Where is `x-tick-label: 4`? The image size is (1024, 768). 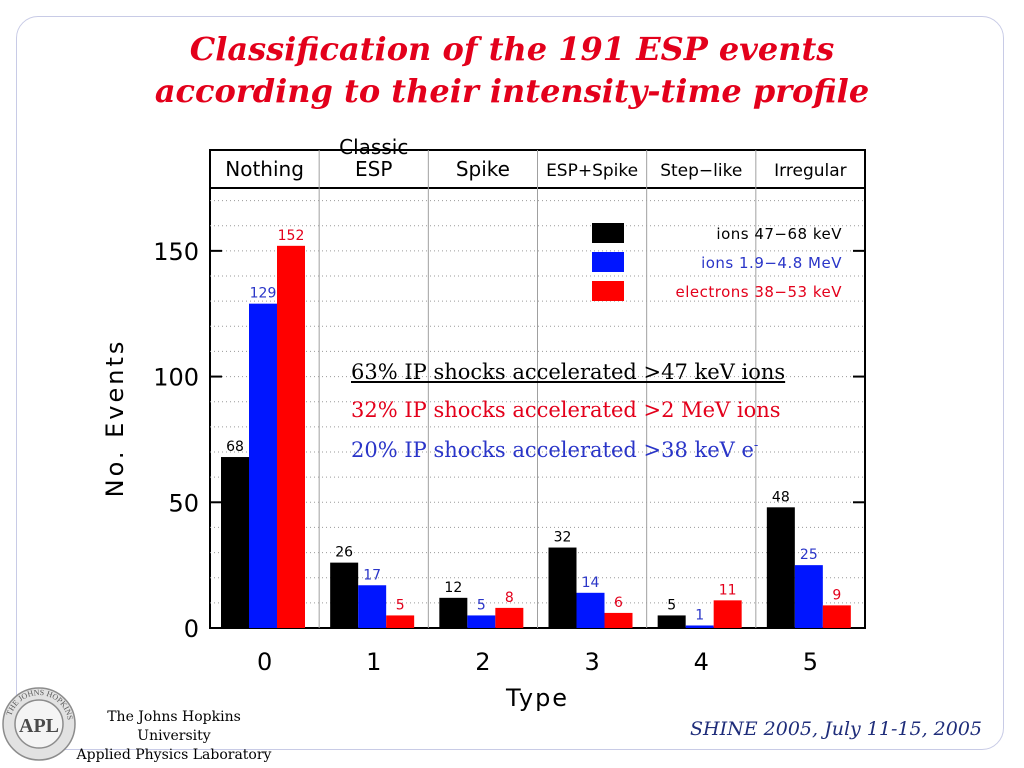
x-tick-label: 4 is located at coordinates (701, 662).